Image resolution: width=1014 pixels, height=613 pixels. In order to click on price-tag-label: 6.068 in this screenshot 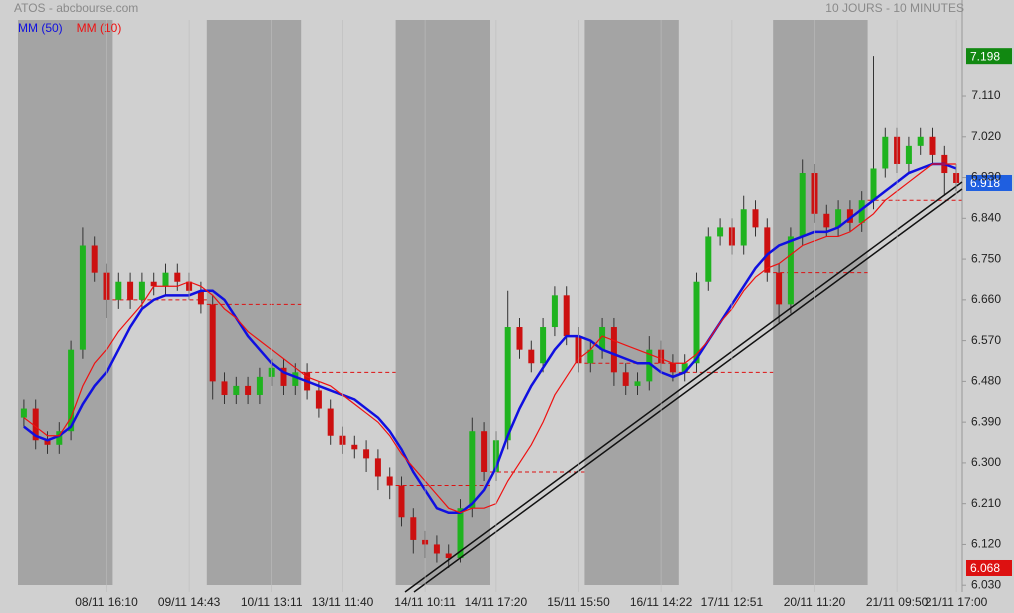, I will do `click(985, 568)`.